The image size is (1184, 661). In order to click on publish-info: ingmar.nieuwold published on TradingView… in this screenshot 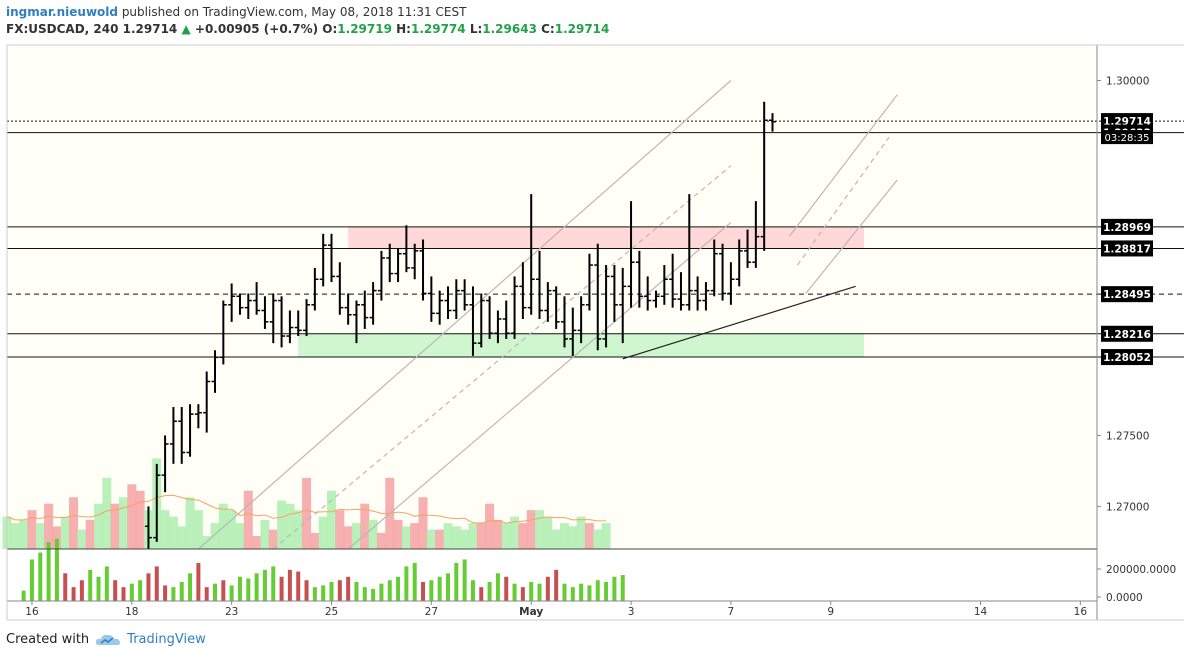, I will do `click(236, 12)`.